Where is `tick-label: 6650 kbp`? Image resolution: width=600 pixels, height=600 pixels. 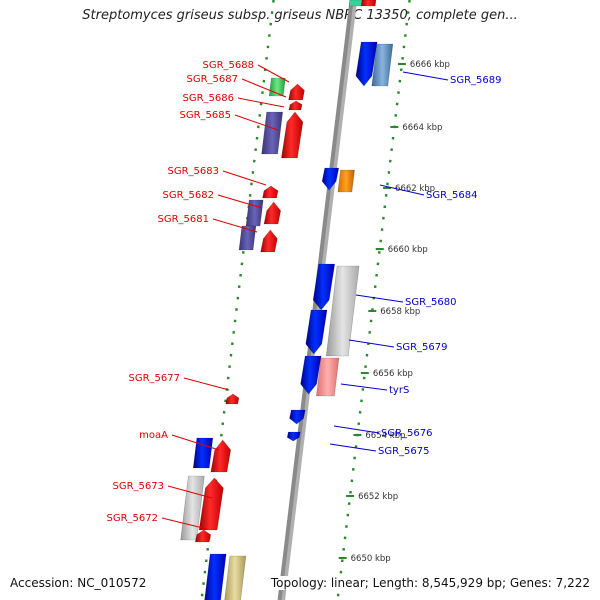
tick-label: 6650 kbp is located at coordinates (371, 559).